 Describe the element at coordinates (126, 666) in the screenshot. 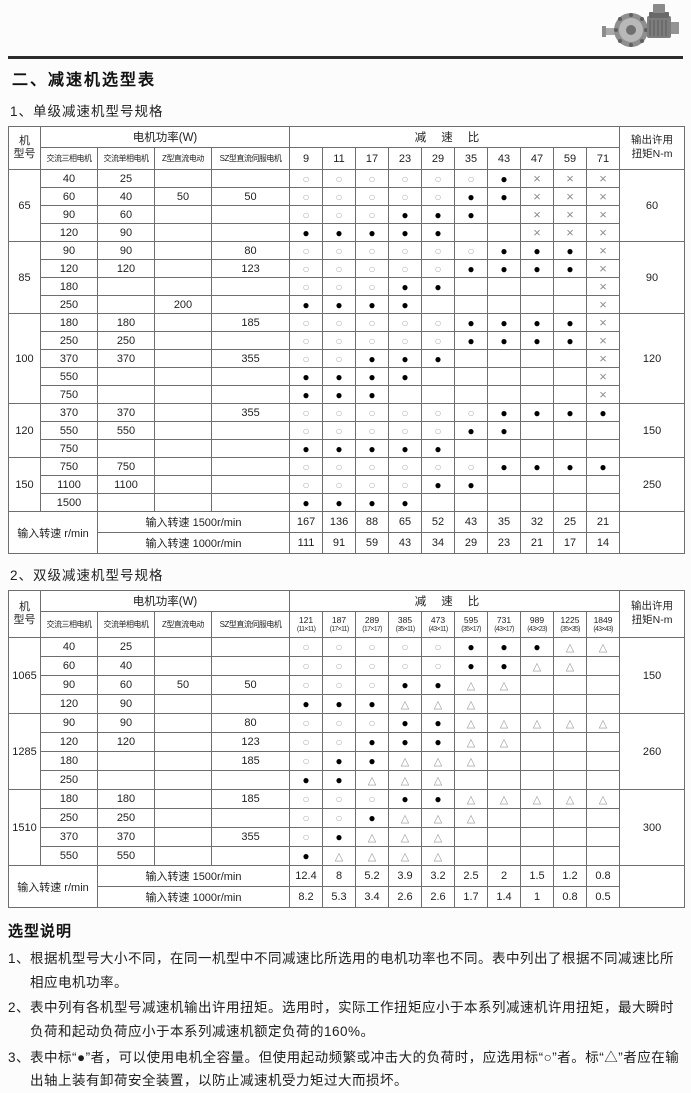

I see `power-cell: 40` at that location.